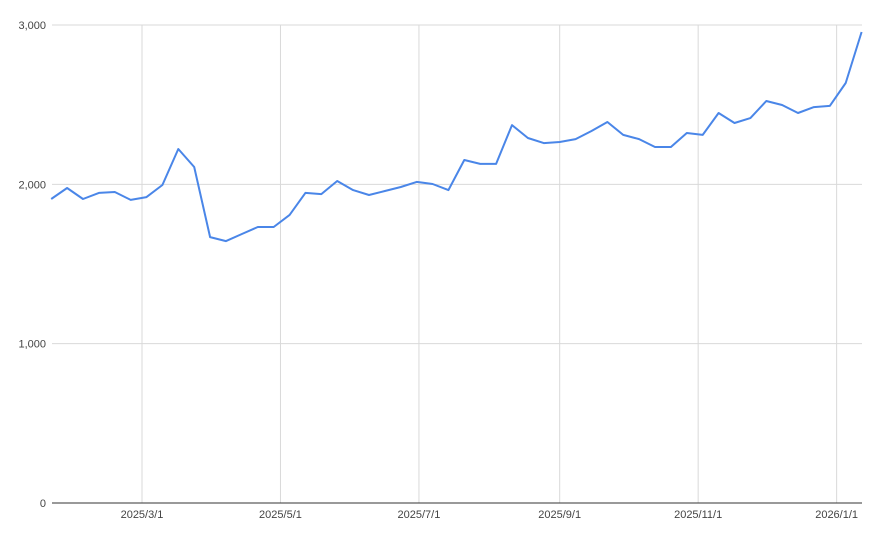  Describe the element at coordinates (280, 515) in the screenshot. I see `x-tick-label: 2025/5/1` at that location.